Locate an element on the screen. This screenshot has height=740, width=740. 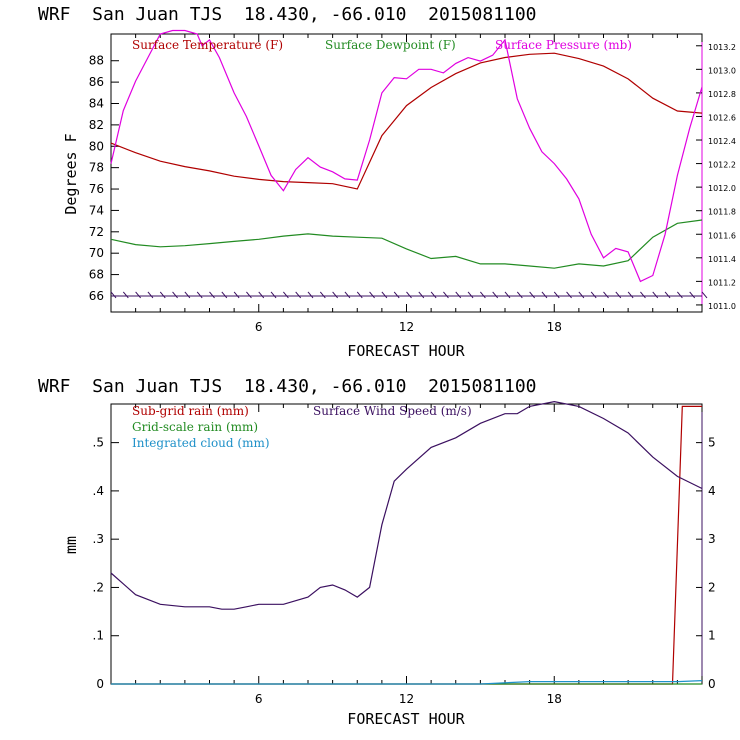
y-tick-label: 76 is located at coordinates (96, 189).